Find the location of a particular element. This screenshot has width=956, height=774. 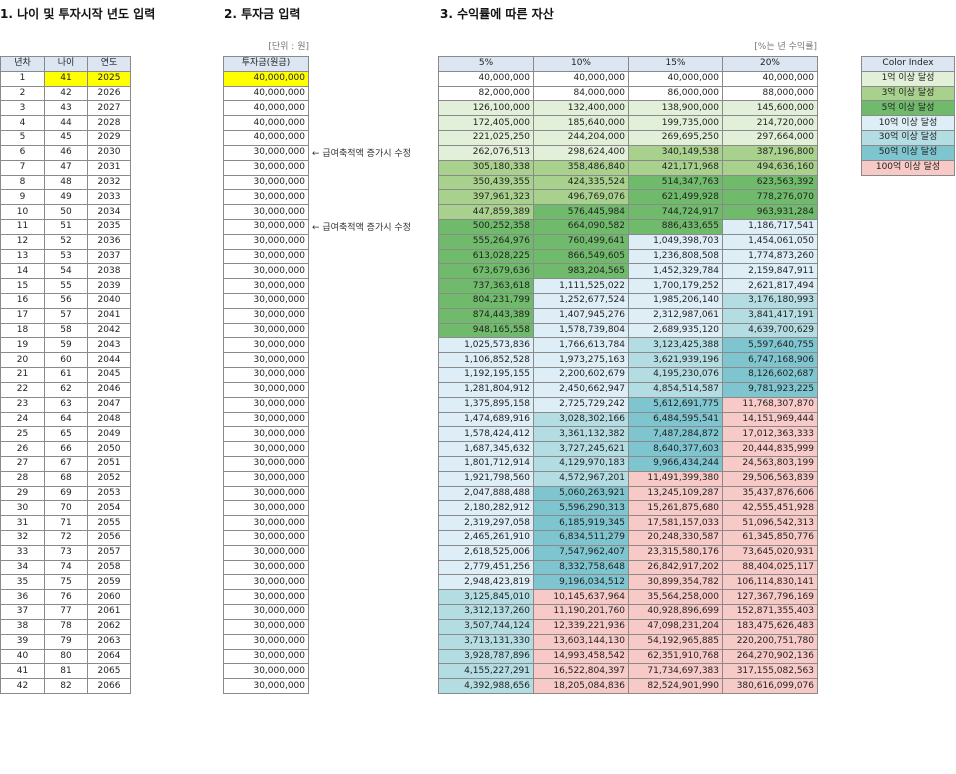

age-cell: 46 is located at coordinates (66, 152).